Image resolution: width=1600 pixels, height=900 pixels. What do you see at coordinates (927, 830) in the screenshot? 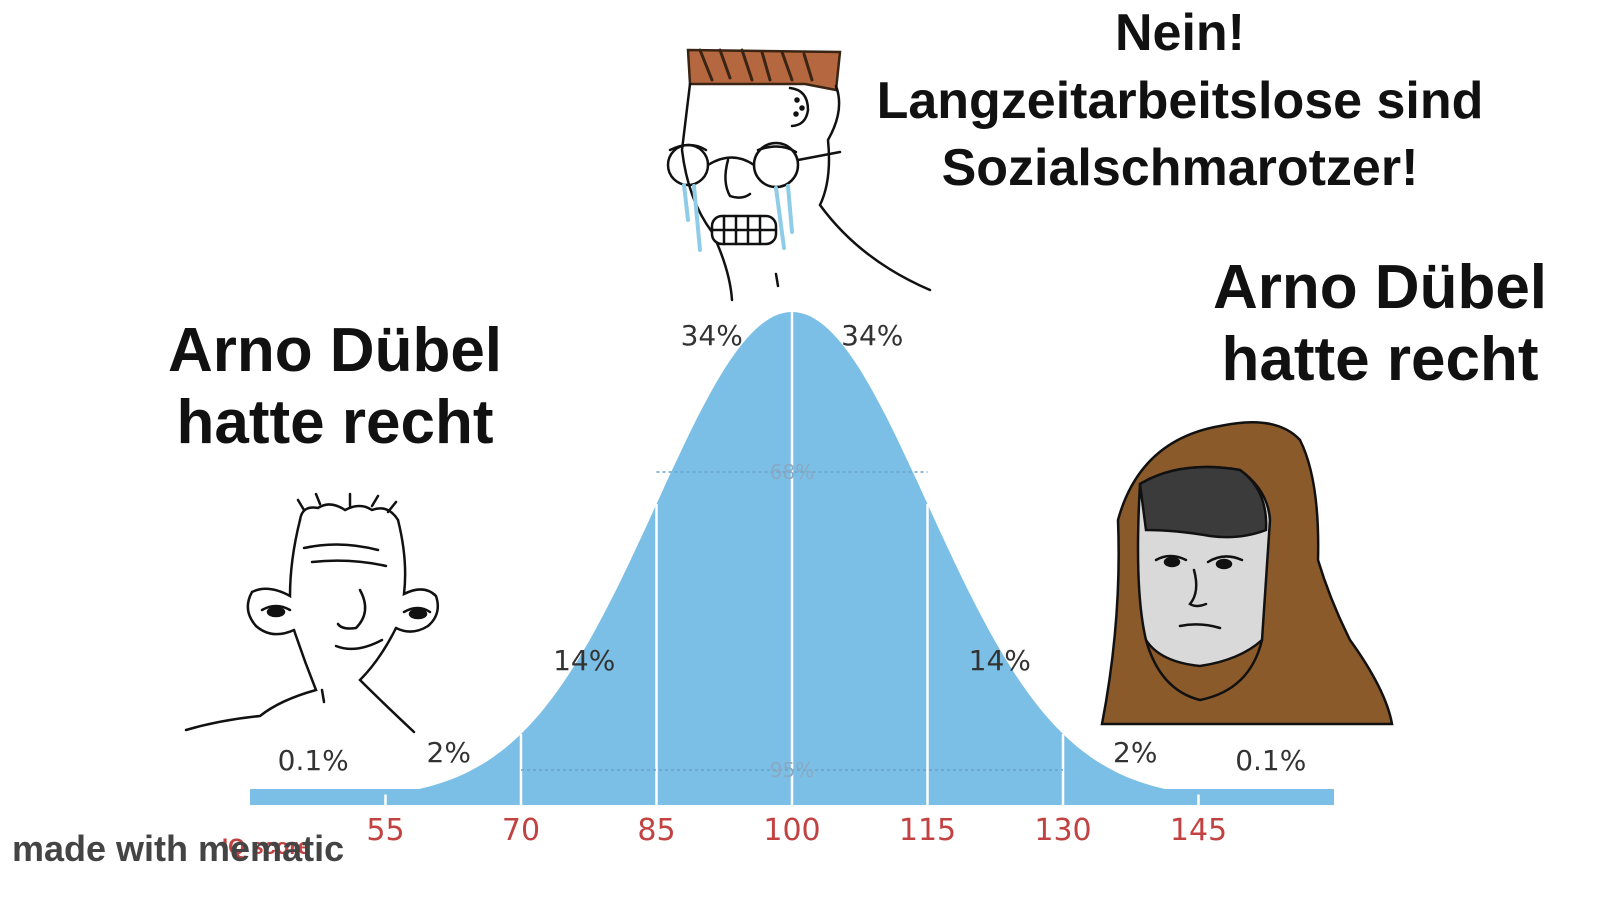
I see `x-tick-label: 115` at bounding box center [927, 830].